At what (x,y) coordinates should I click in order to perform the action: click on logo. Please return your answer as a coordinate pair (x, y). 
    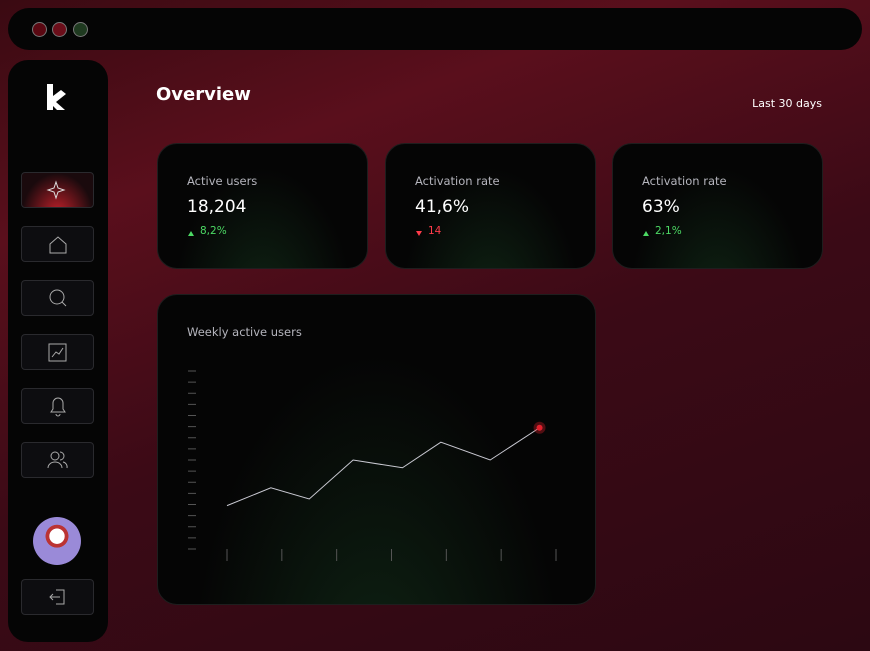
    Looking at the image, I should click on (56, 97).